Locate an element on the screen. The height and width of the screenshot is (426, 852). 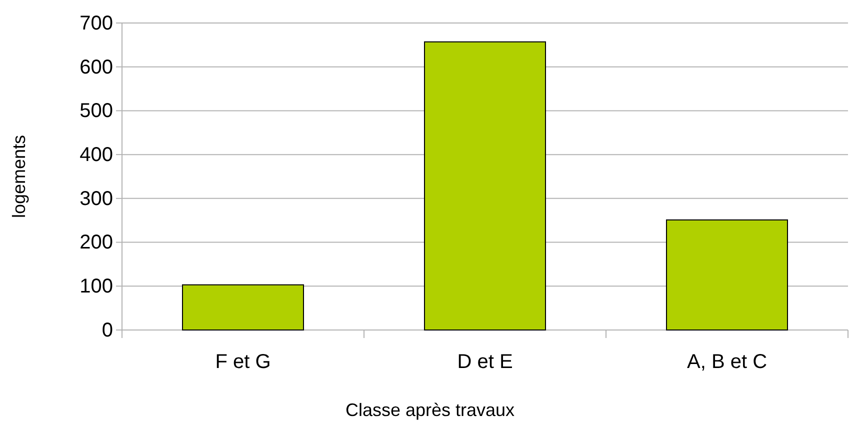
x-tick-label: A, B et C is located at coordinates (727, 362).